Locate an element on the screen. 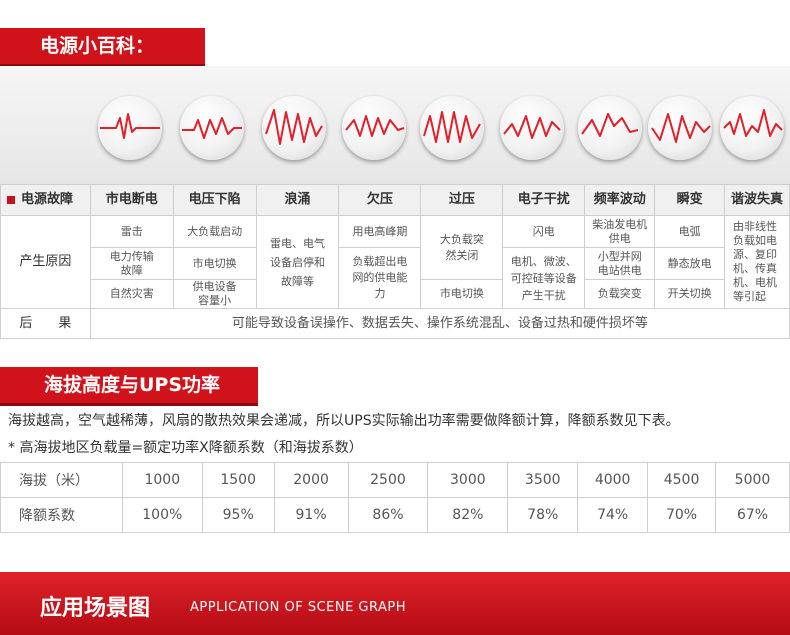  header-cell: 频率波动 is located at coordinates (620, 200).